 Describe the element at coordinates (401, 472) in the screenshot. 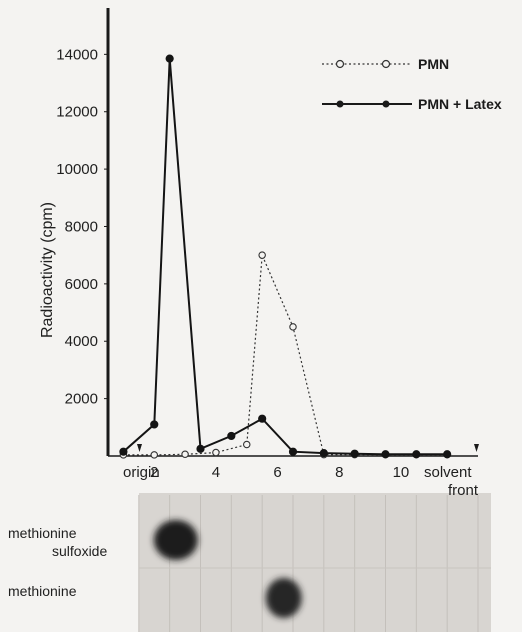

I see `x-tick-label: 10` at that location.